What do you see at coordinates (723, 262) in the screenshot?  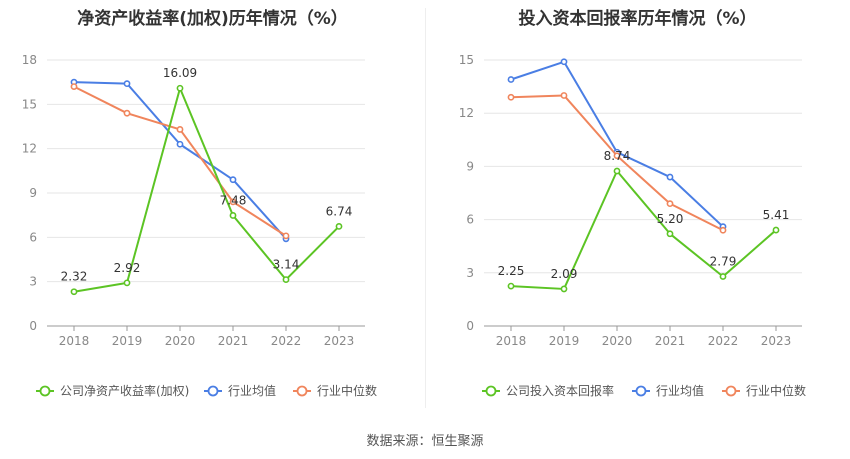 I see `data-label: 2.79` at bounding box center [723, 262].